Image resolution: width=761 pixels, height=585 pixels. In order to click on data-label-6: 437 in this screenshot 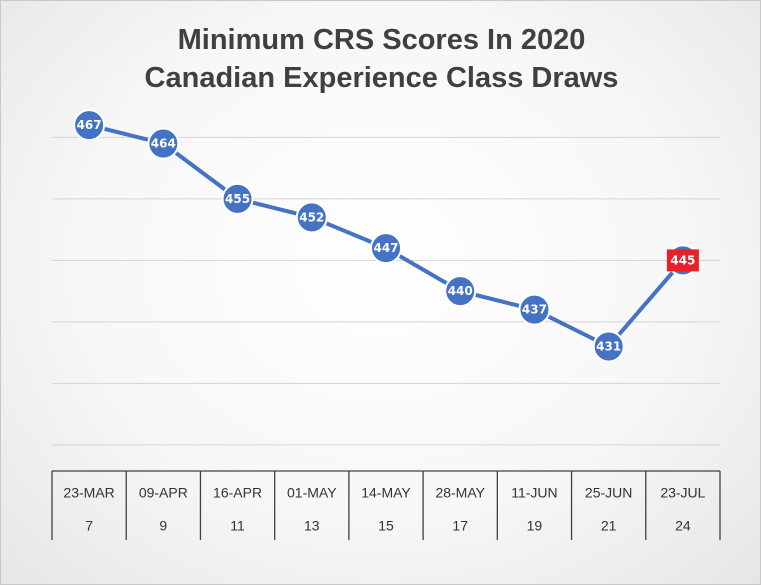, I will do `click(534, 310)`.